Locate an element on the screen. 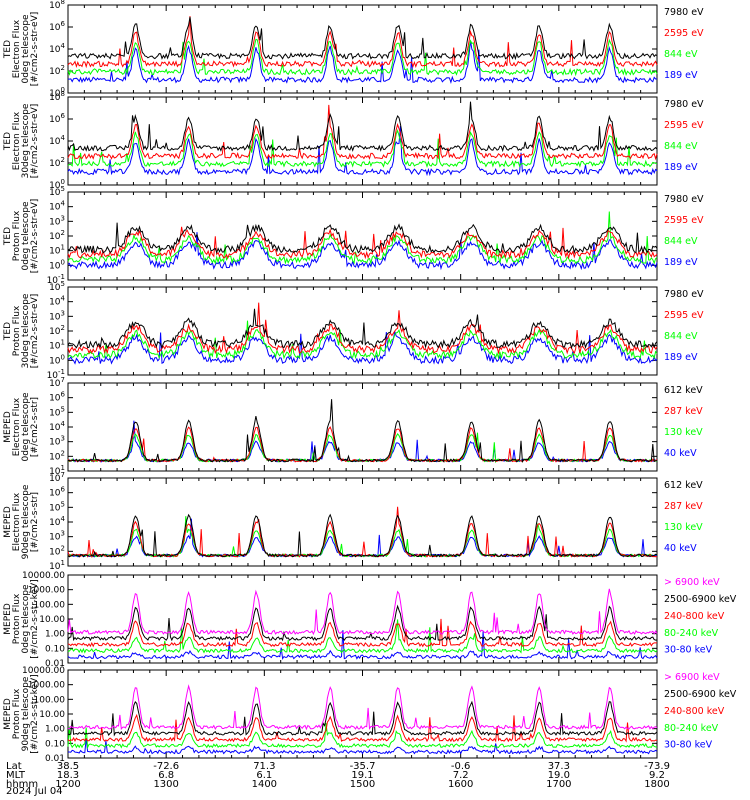 This screenshot has width=750, height=800. y-axis-label: Electron Flux is located at coordinates (17, 140).